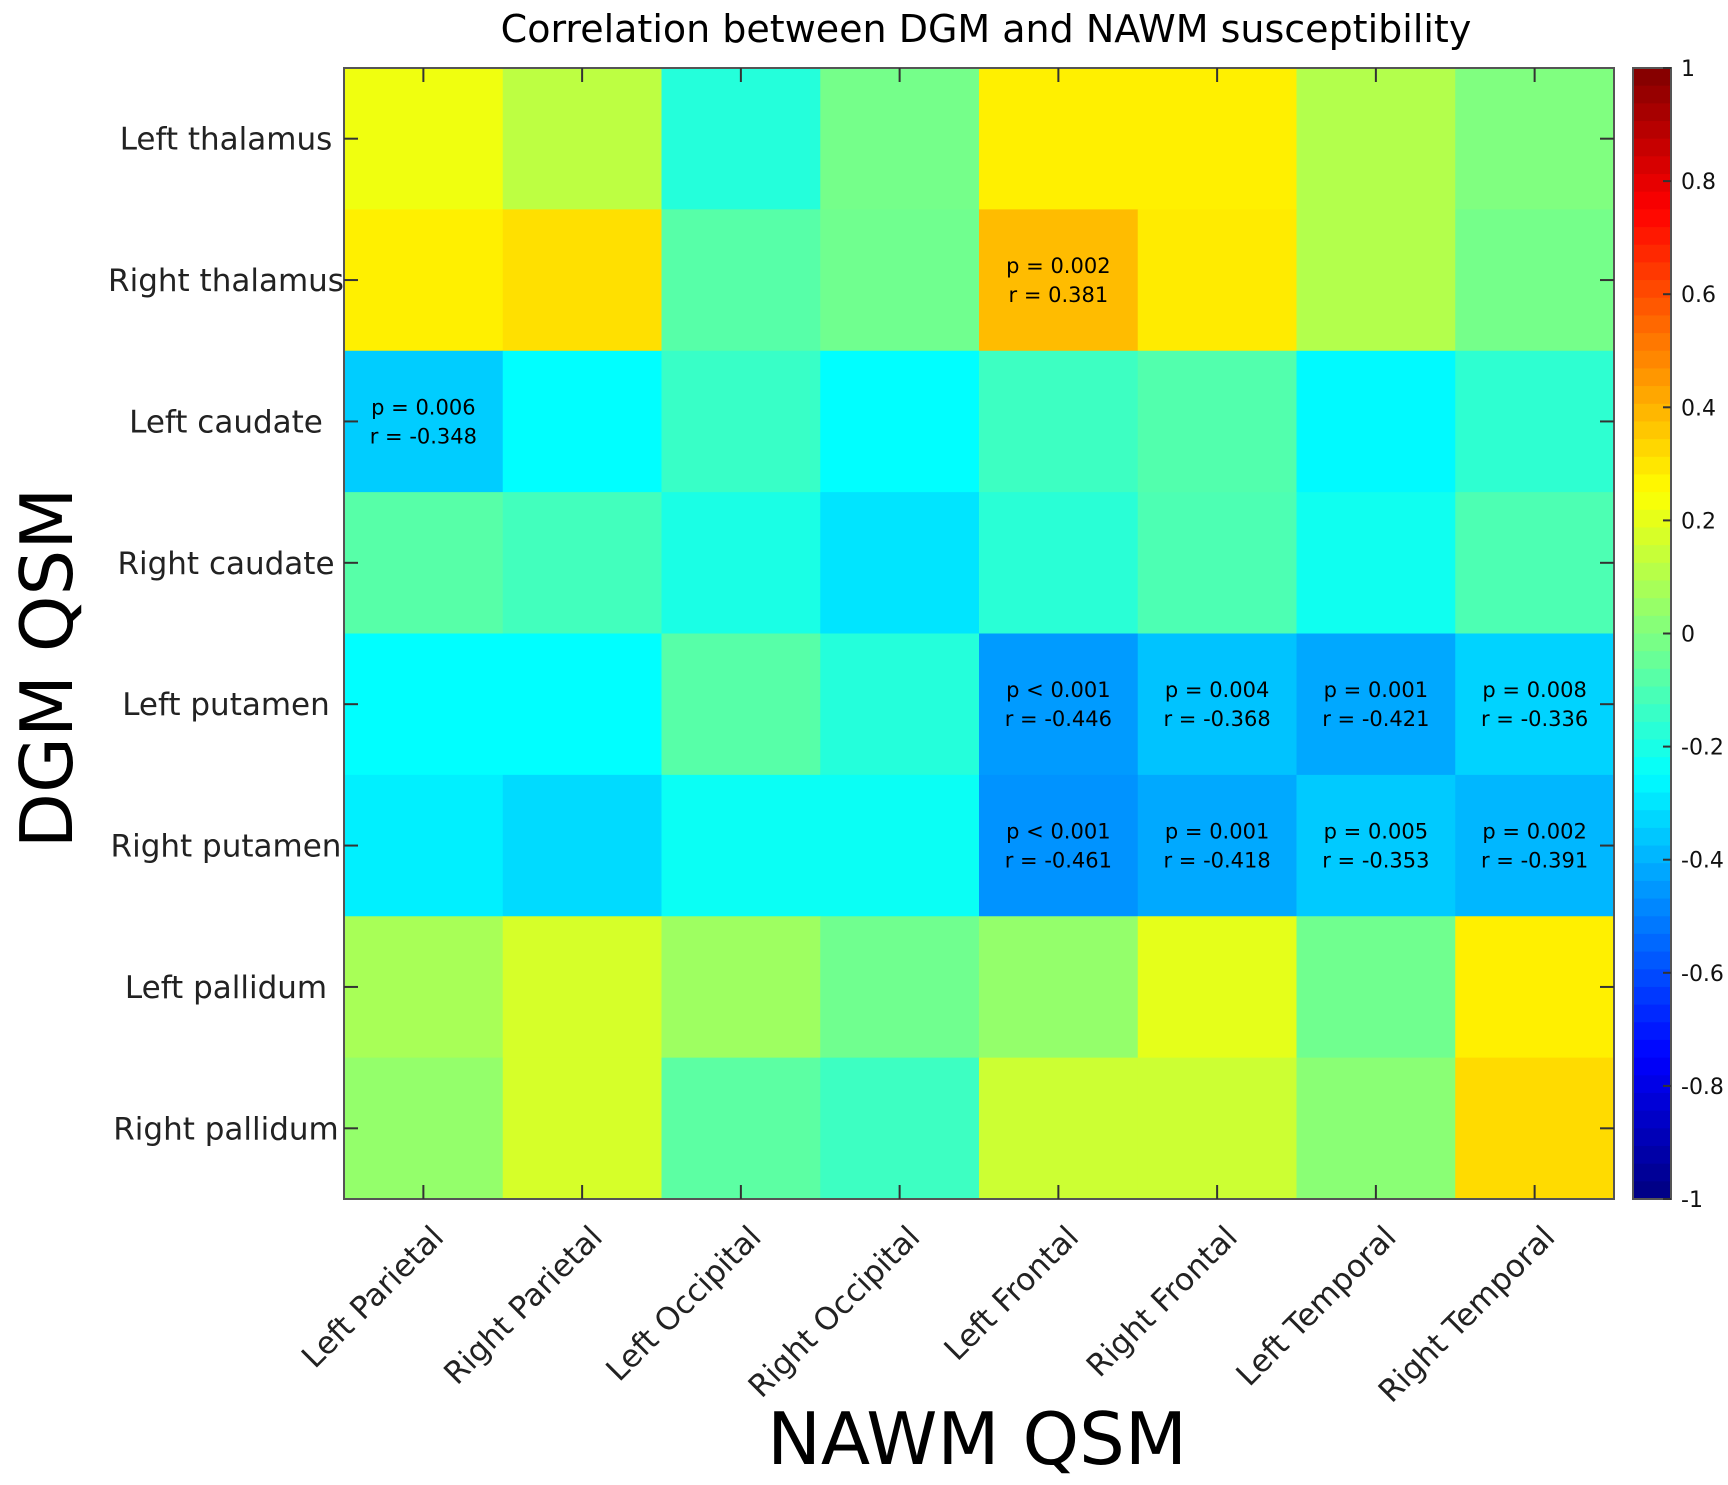  Describe the element at coordinates (741, 139) in the screenshot. I see `heatmap-cell-left-thalamus-left-occipital` at that location.